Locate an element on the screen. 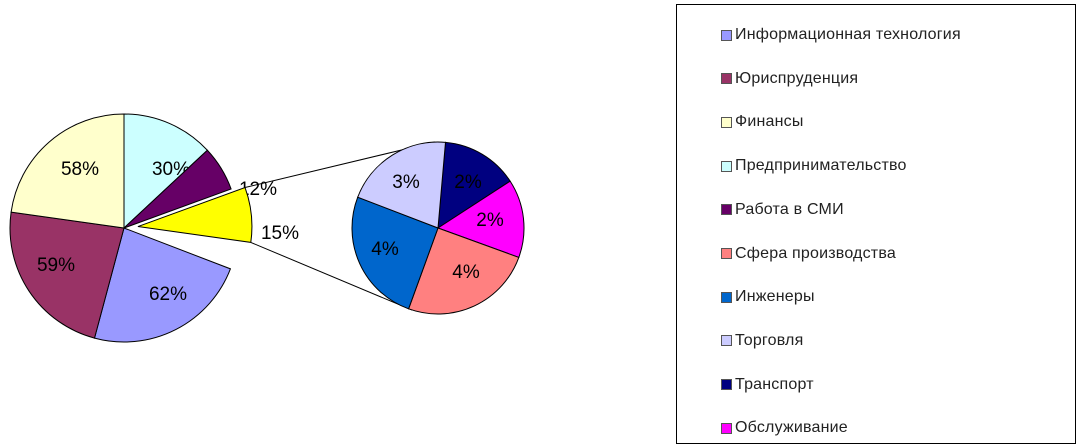 The image size is (1076, 444). legend-label: Инженеры is located at coordinates (775, 297).